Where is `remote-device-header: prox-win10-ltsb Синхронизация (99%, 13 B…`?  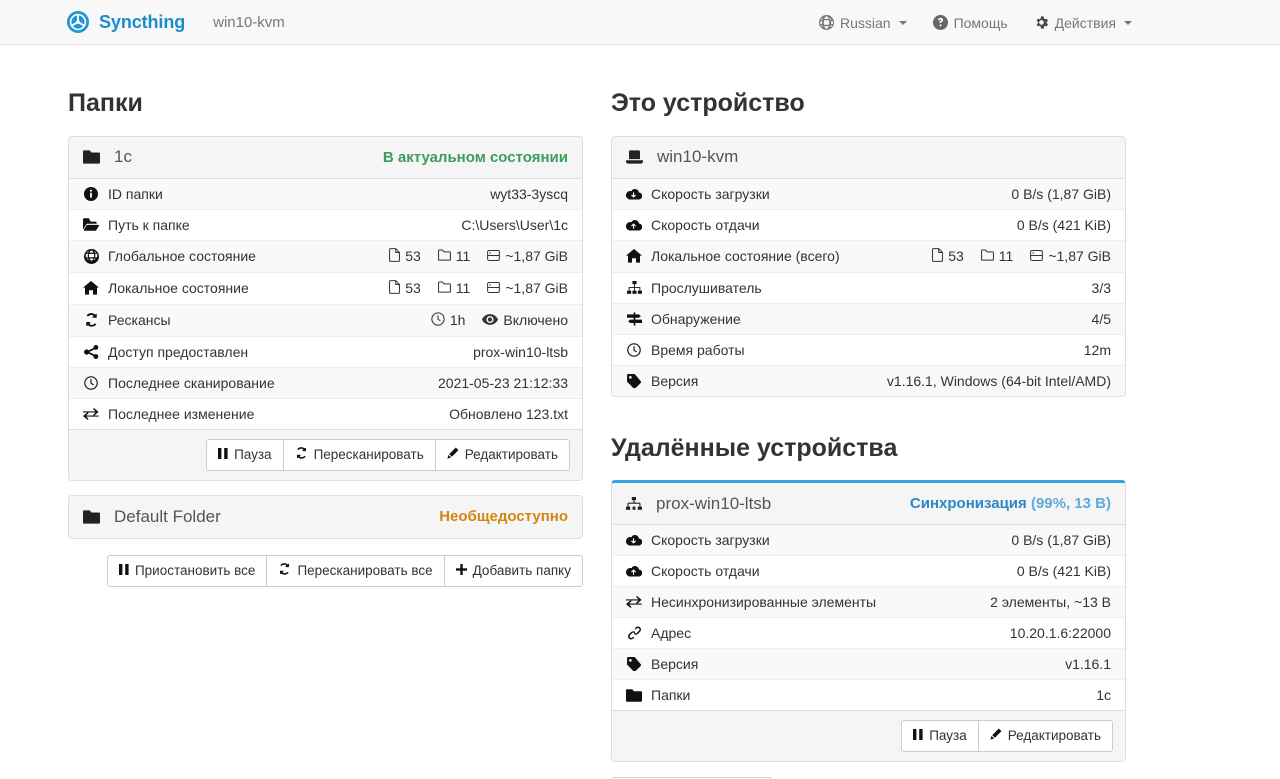 remote-device-header: prox-win10-ltsb Синхронизация (99%, 13 B… is located at coordinates (868, 504).